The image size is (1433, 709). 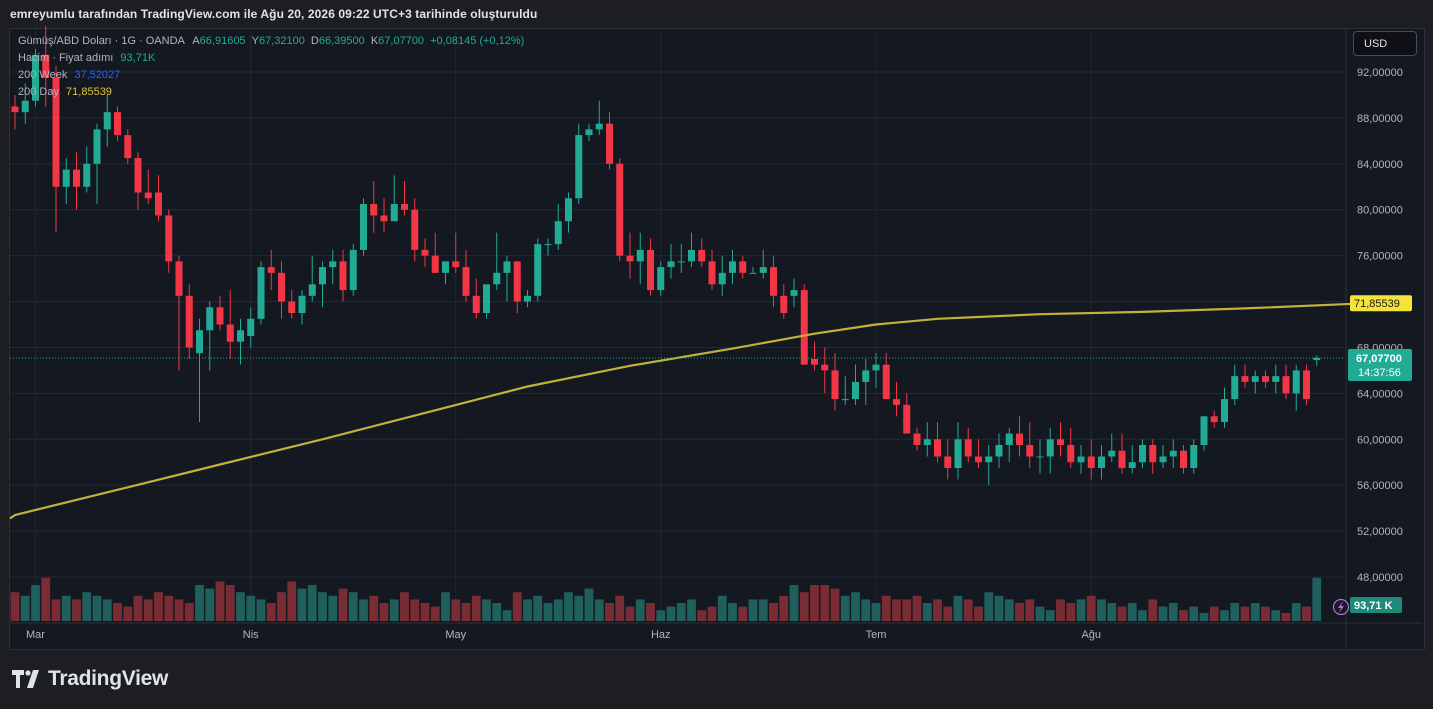 What do you see at coordinates (43, 75) in the screenshot?
I see `legend-ma200w-label: 200 Week` at bounding box center [43, 75].